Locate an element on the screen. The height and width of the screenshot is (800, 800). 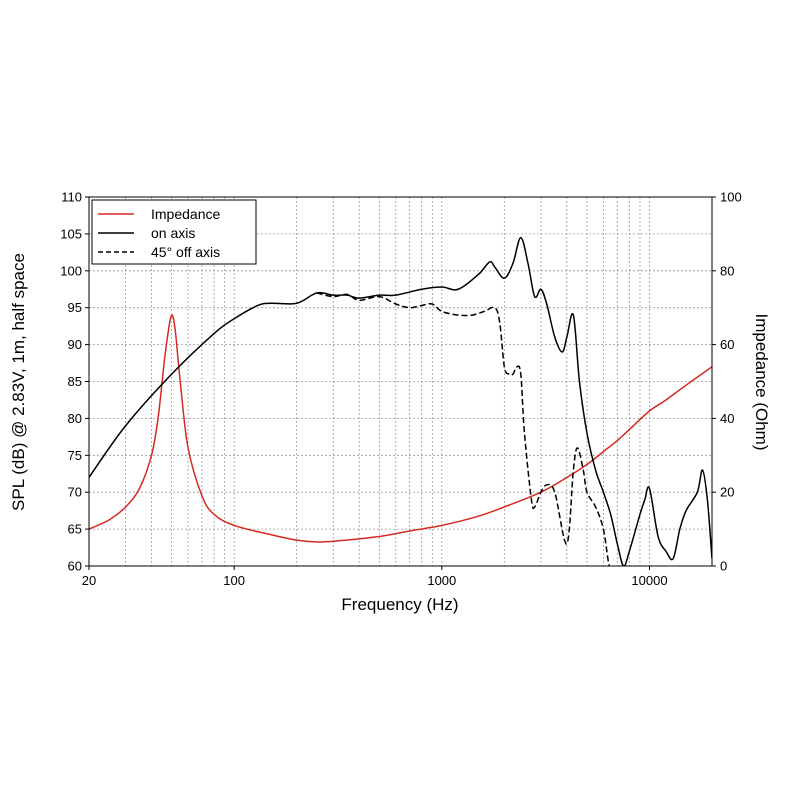
x-tick-label: 1000 is located at coordinates (441, 580).